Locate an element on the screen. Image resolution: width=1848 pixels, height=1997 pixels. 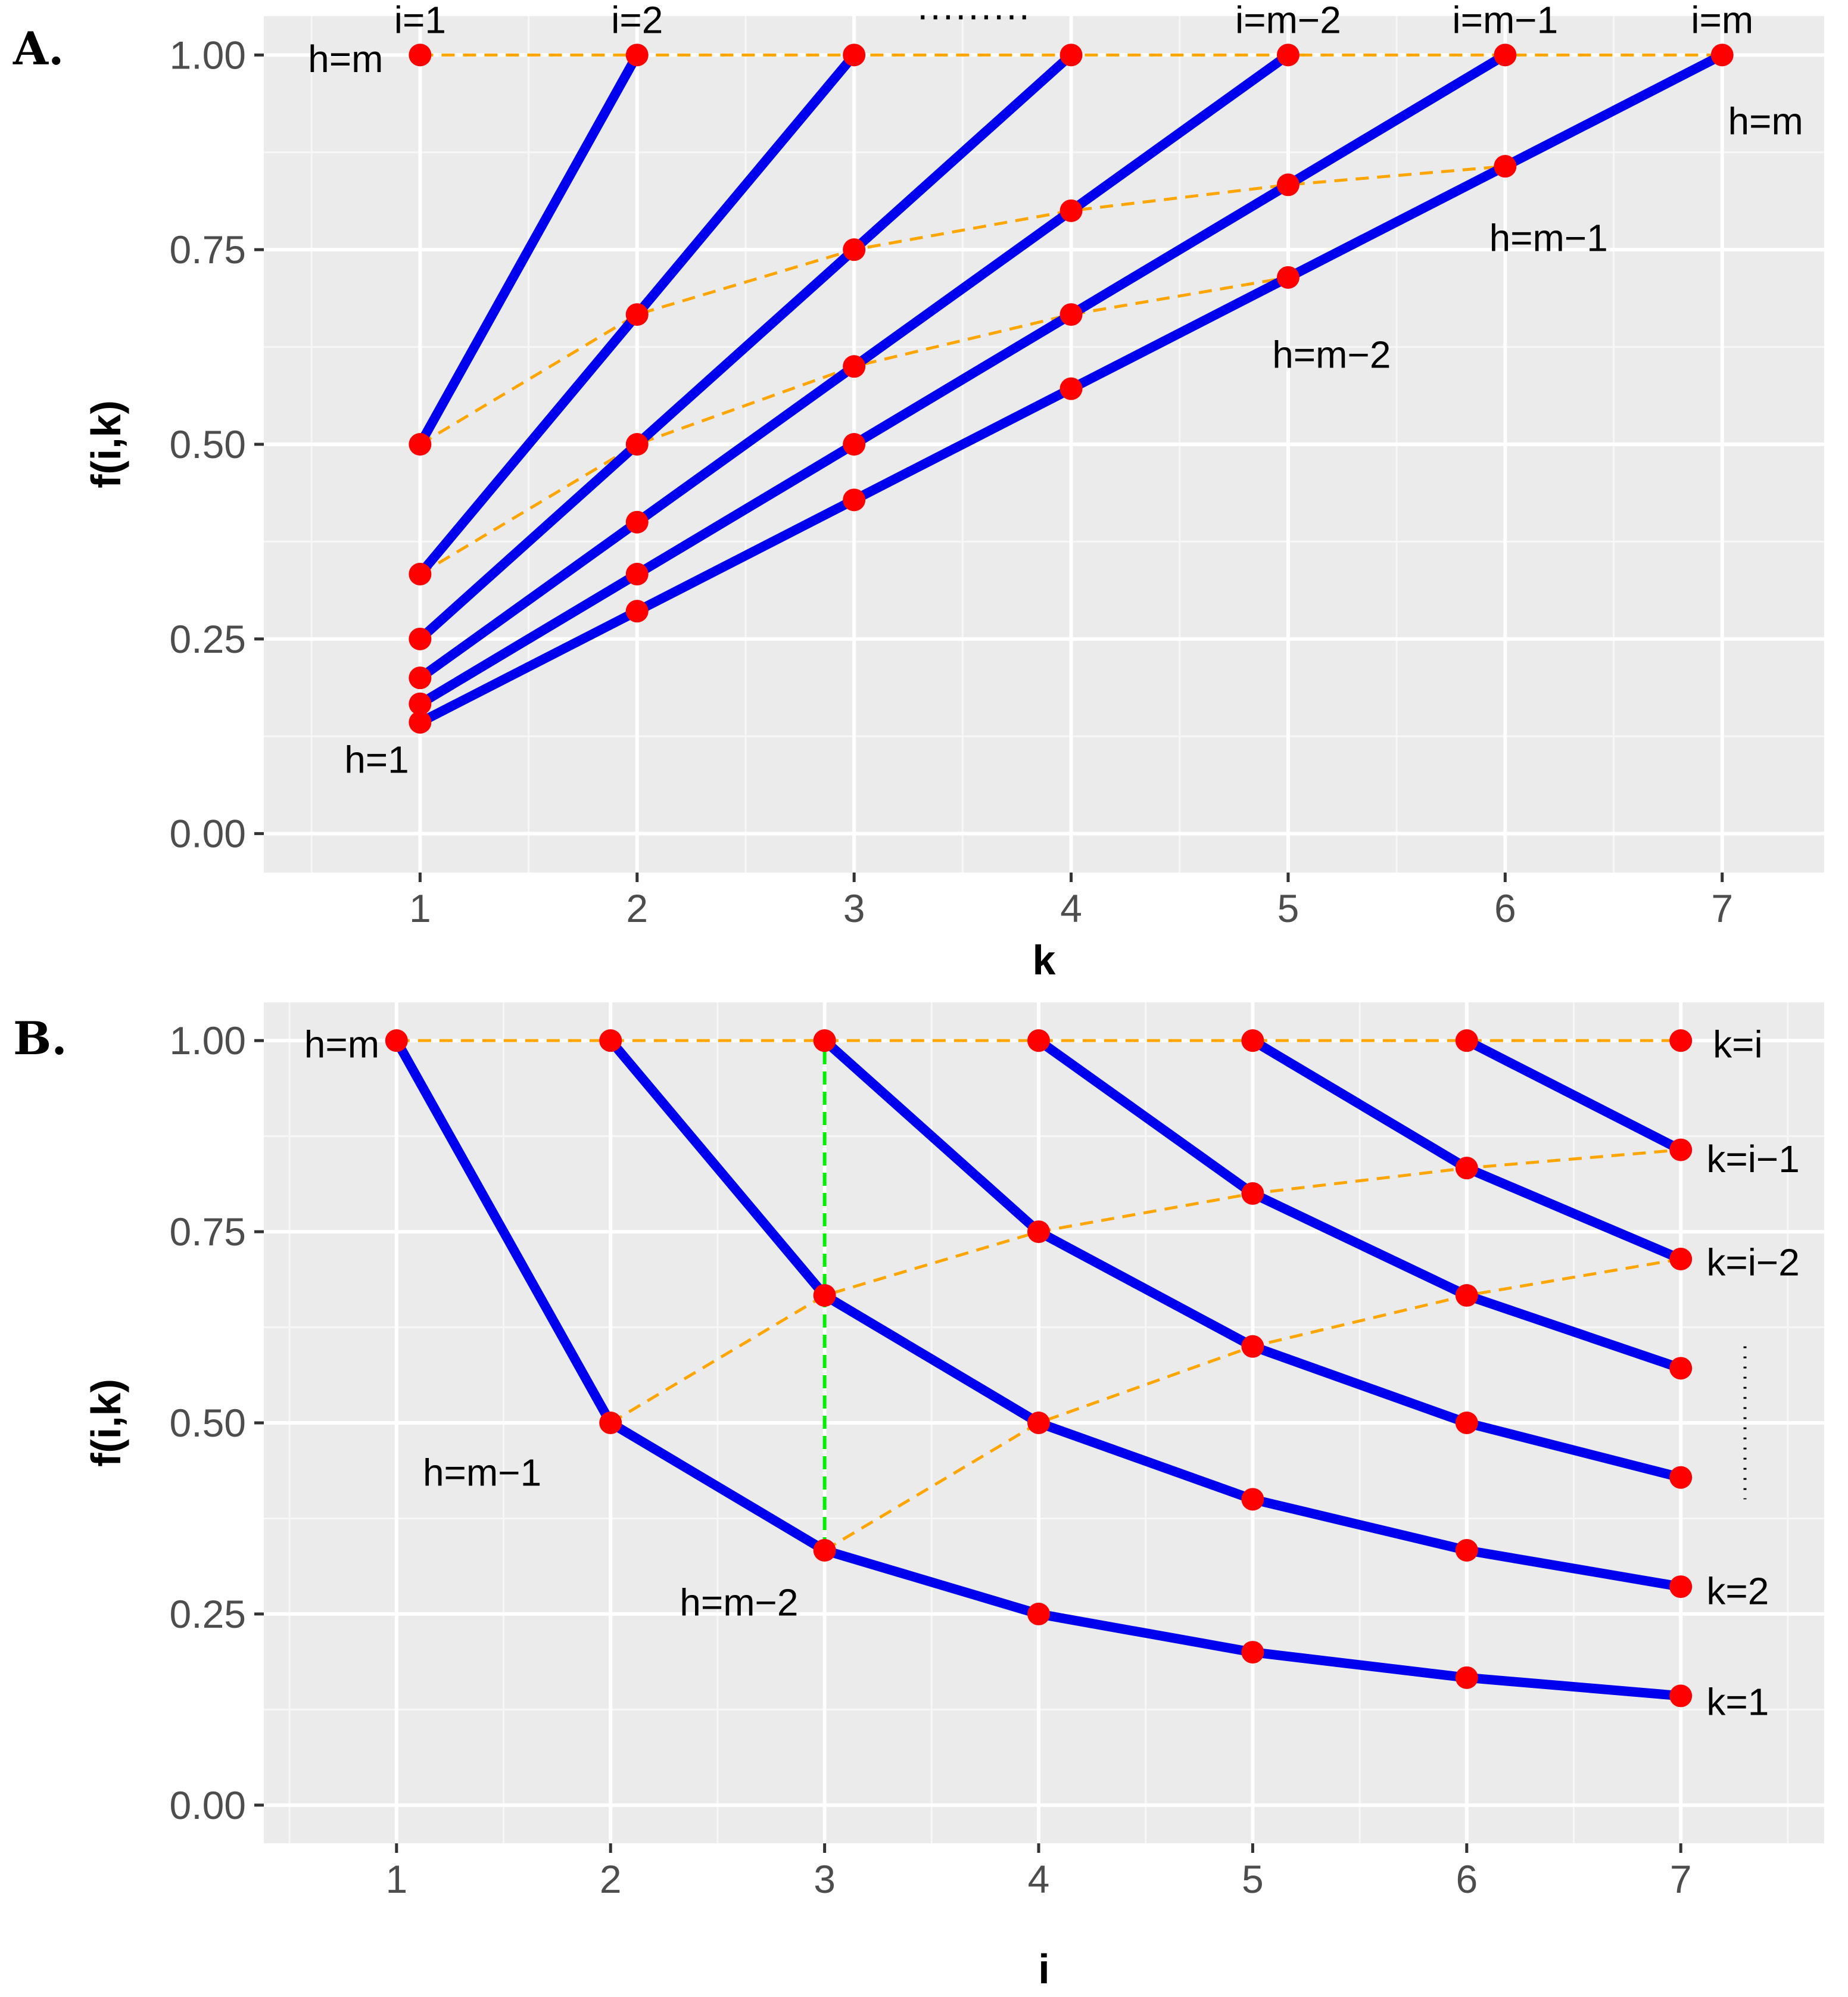
panel-a-x-tick-label-3: 4 is located at coordinates (1071, 908).